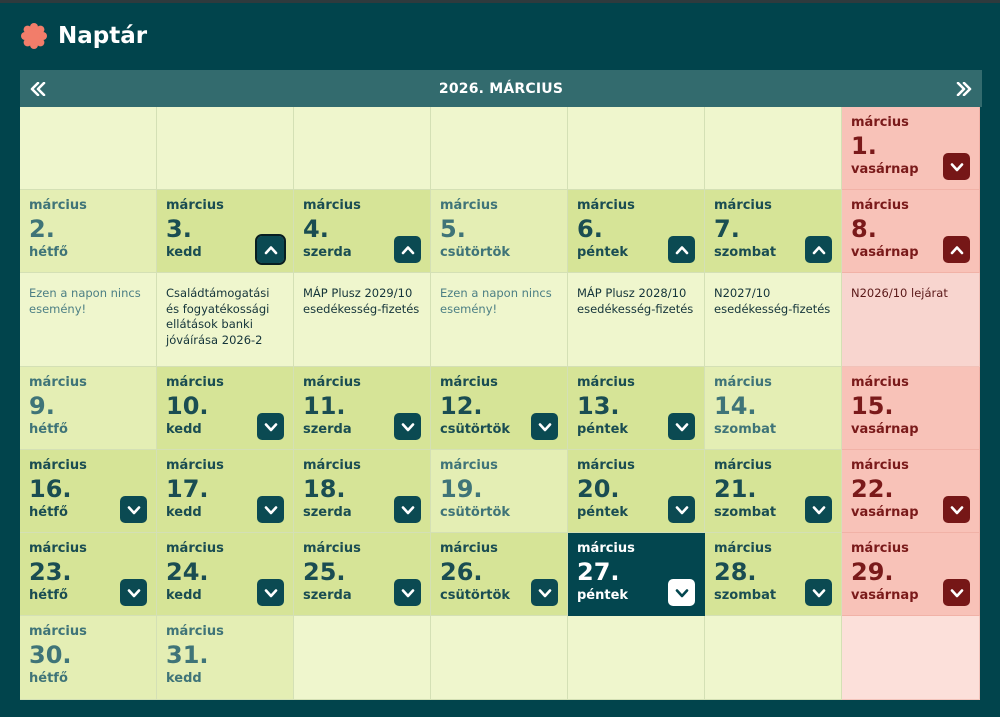 This screenshot has height=717, width=1000. I want to click on day-cell: március 20. péntek, so click(636, 491).